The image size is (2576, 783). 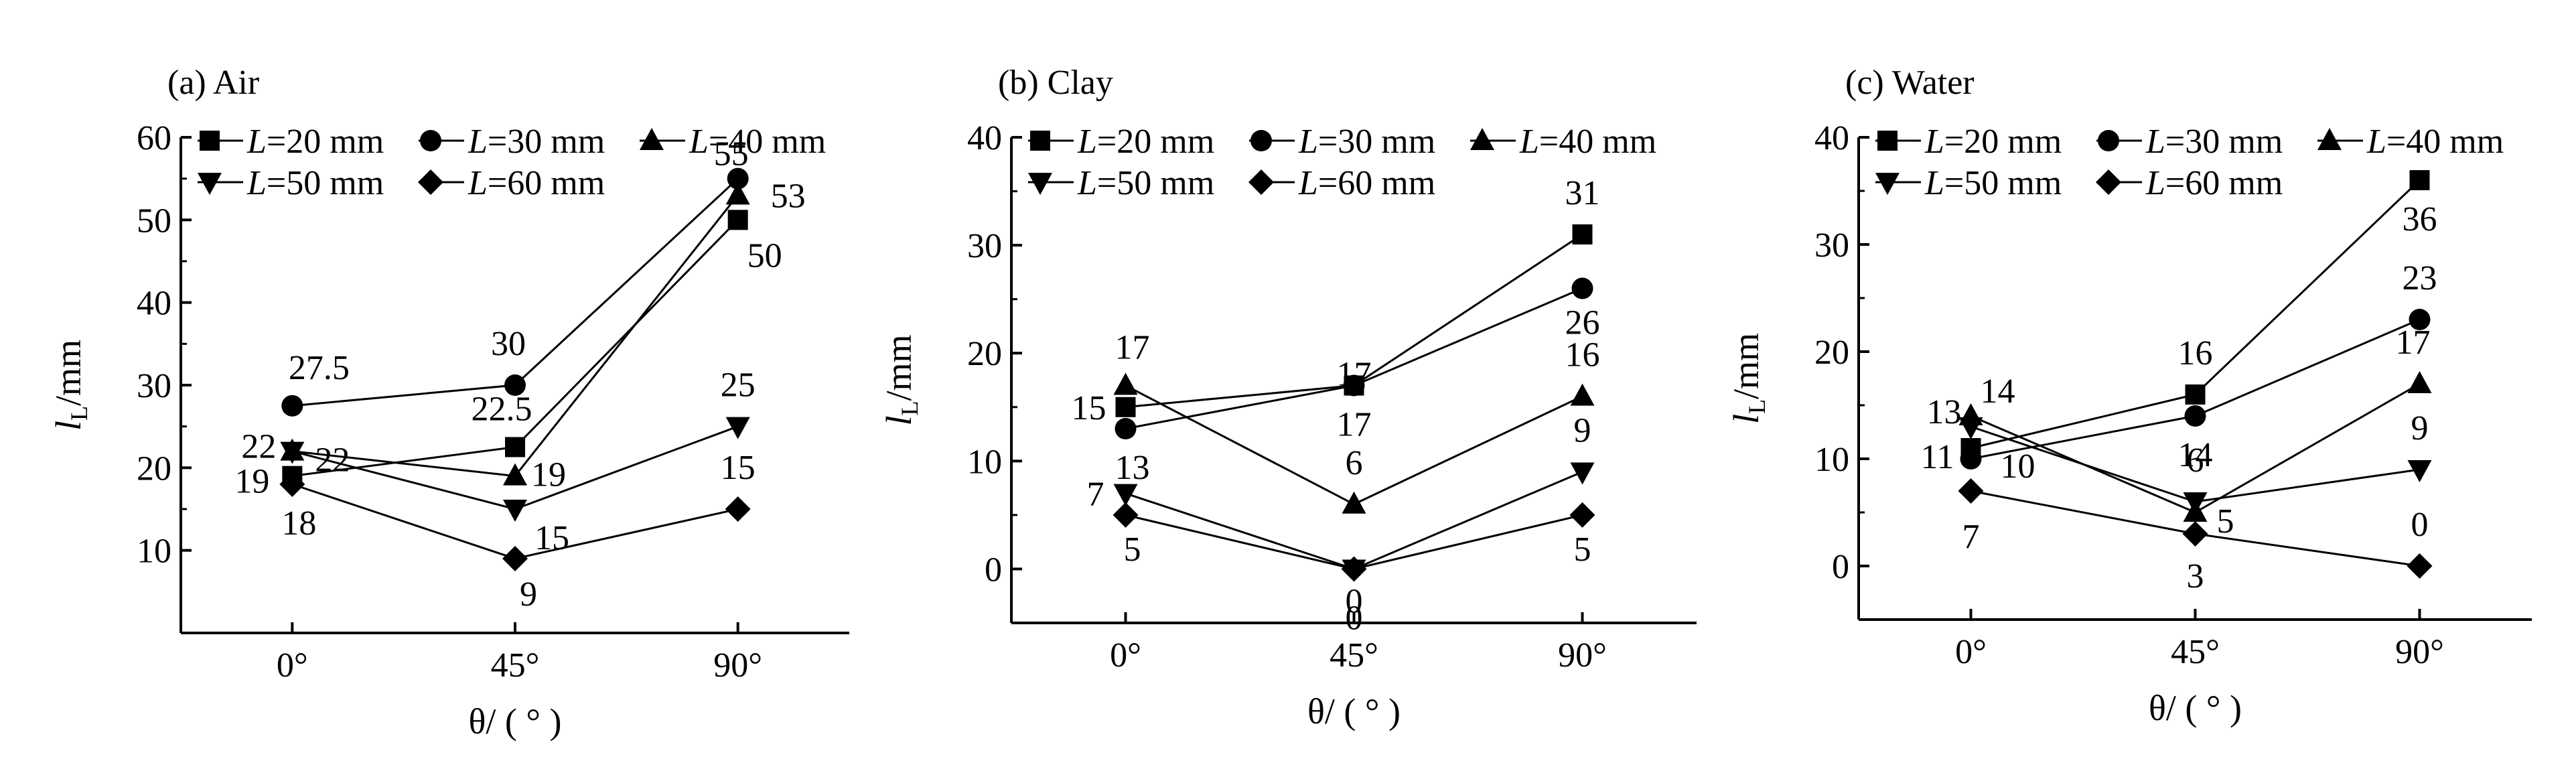 What do you see at coordinates (298, 523) in the screenshot?
I see `data-label: 18` at bounding box center [298, 523].